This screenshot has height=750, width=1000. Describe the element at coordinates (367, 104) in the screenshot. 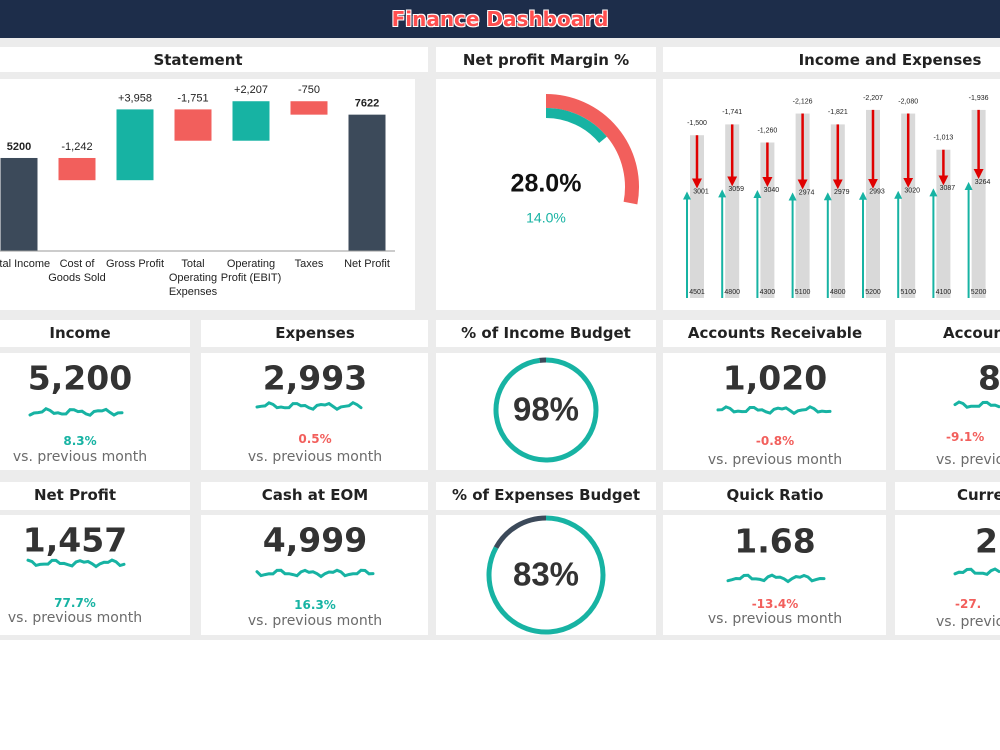

I see `data-label: 7622` at that location.